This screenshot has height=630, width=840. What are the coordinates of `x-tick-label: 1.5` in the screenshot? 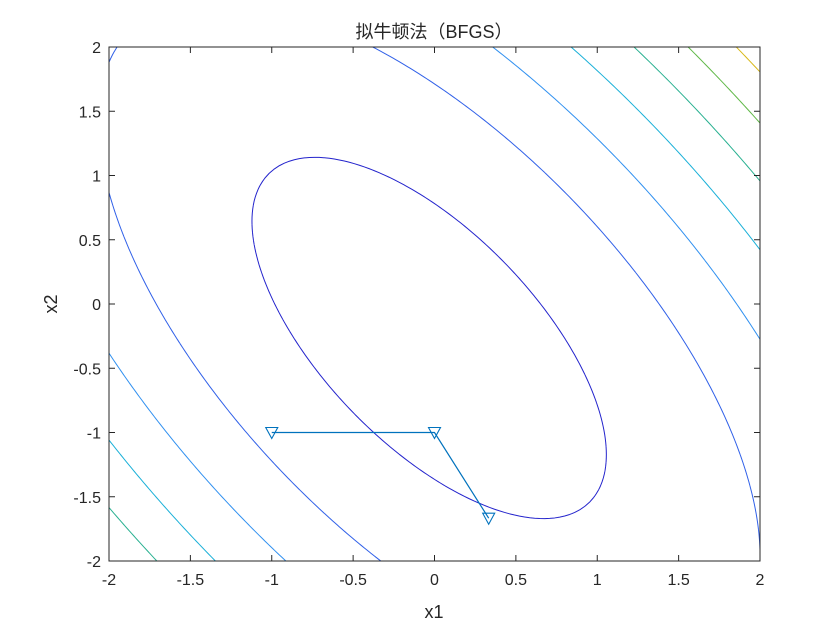 It's located at (679, 580).